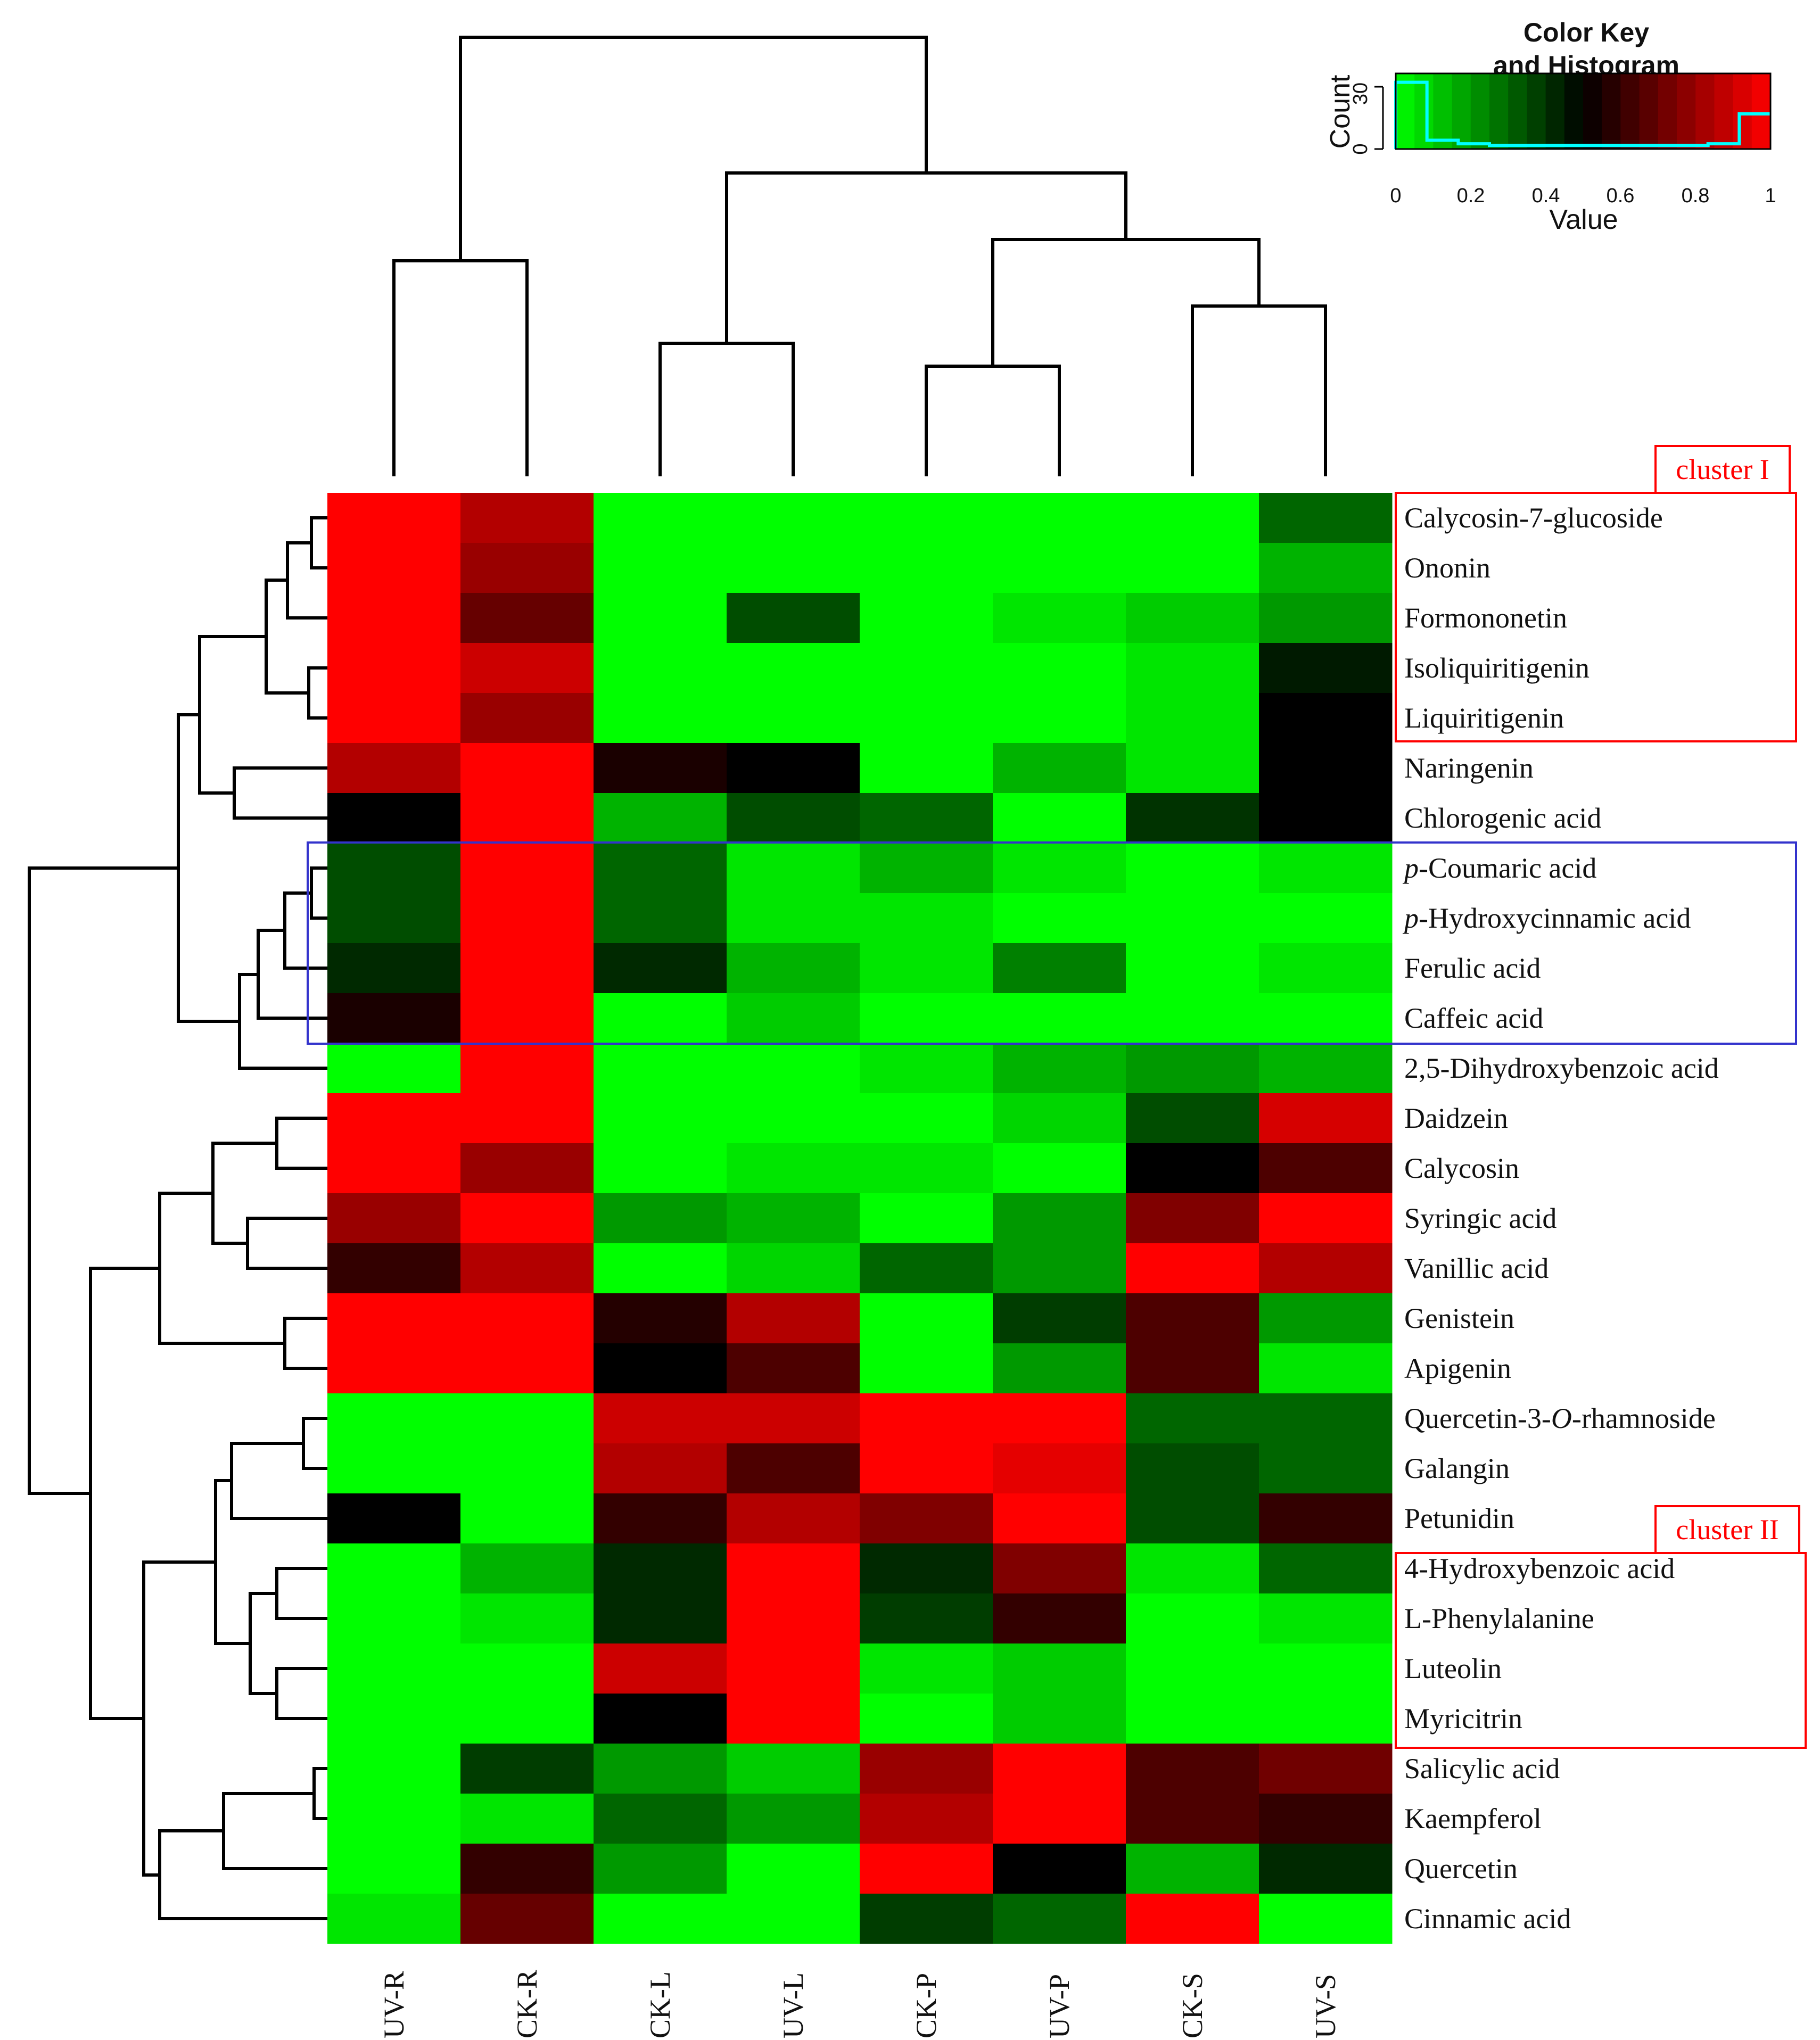 The height and width of the screenshot is (2040, 1820). Describe the element at coordinates (1586, 32) in the screenshot. I see `color-key-title: Color Key` at that location.